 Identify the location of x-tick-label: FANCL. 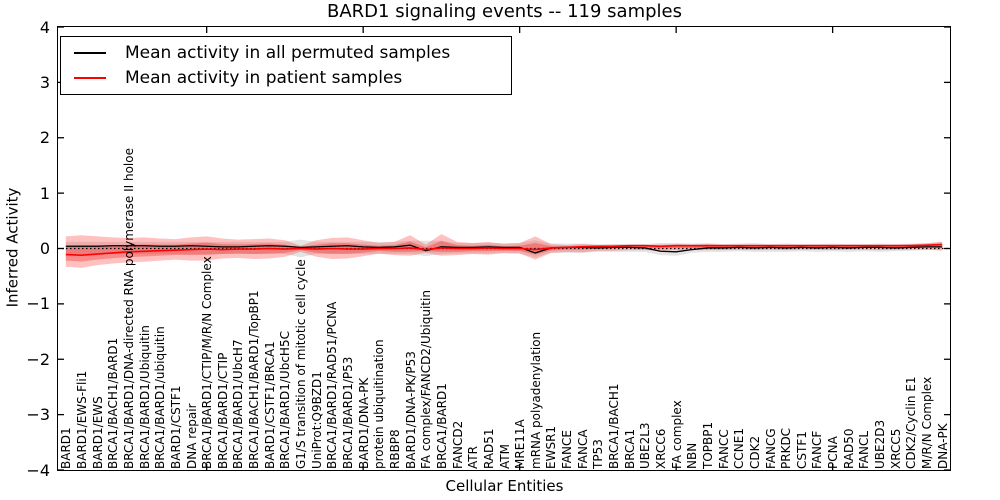
(864, 449).